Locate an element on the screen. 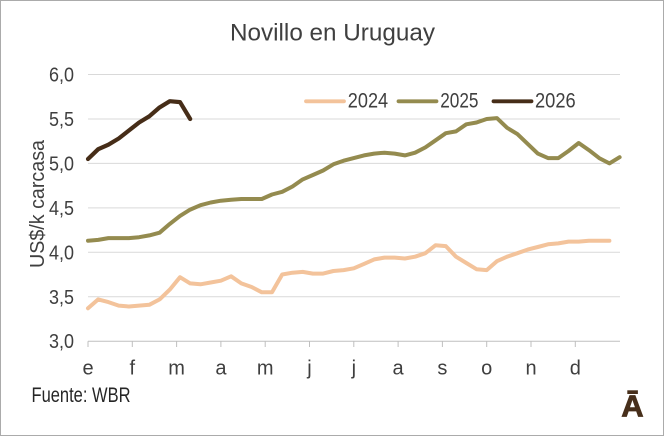 The image size is (664, 436). svg-text: 4,0 is located at coordinates (61, 253).